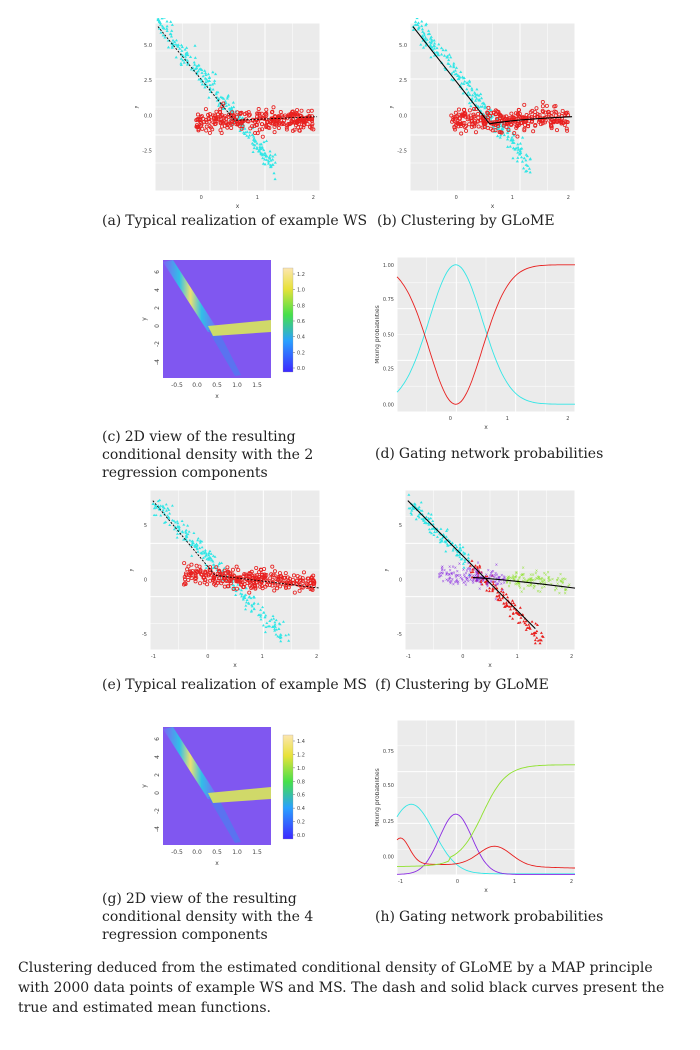 Image resolution: width=700 pixels, height=1050 pixels. I want to click on colorbar, so click(288, 320).